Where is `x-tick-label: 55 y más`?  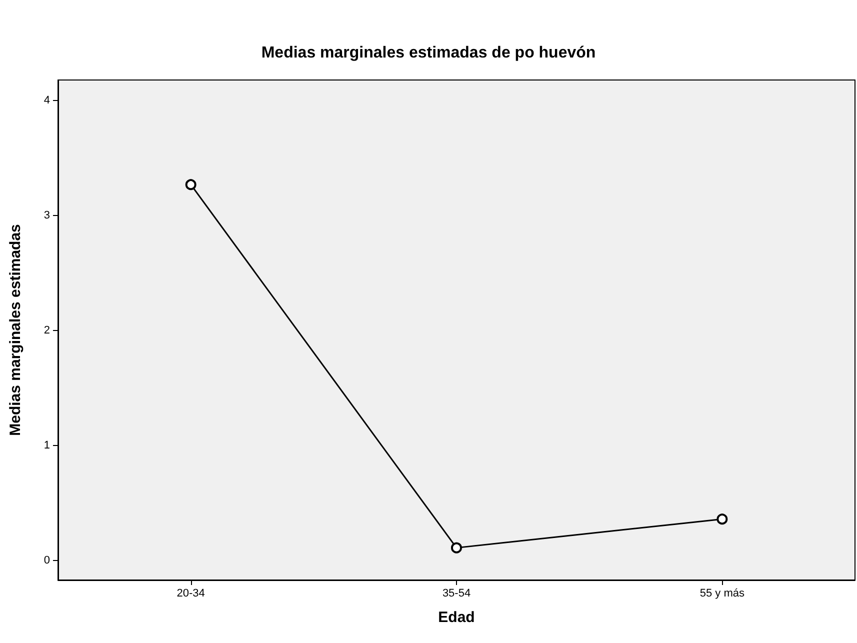 x-tick-label: 55 y más is located at coordinates (722, 594).